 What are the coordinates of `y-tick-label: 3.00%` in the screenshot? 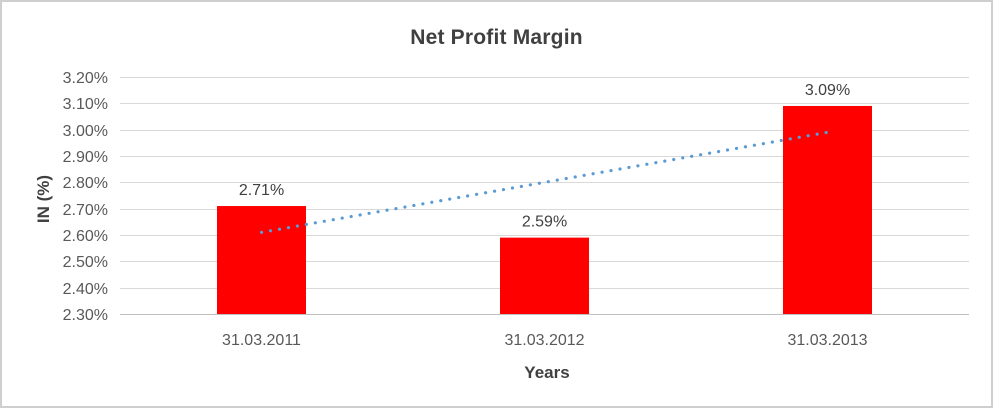 It's located at (85, 131).